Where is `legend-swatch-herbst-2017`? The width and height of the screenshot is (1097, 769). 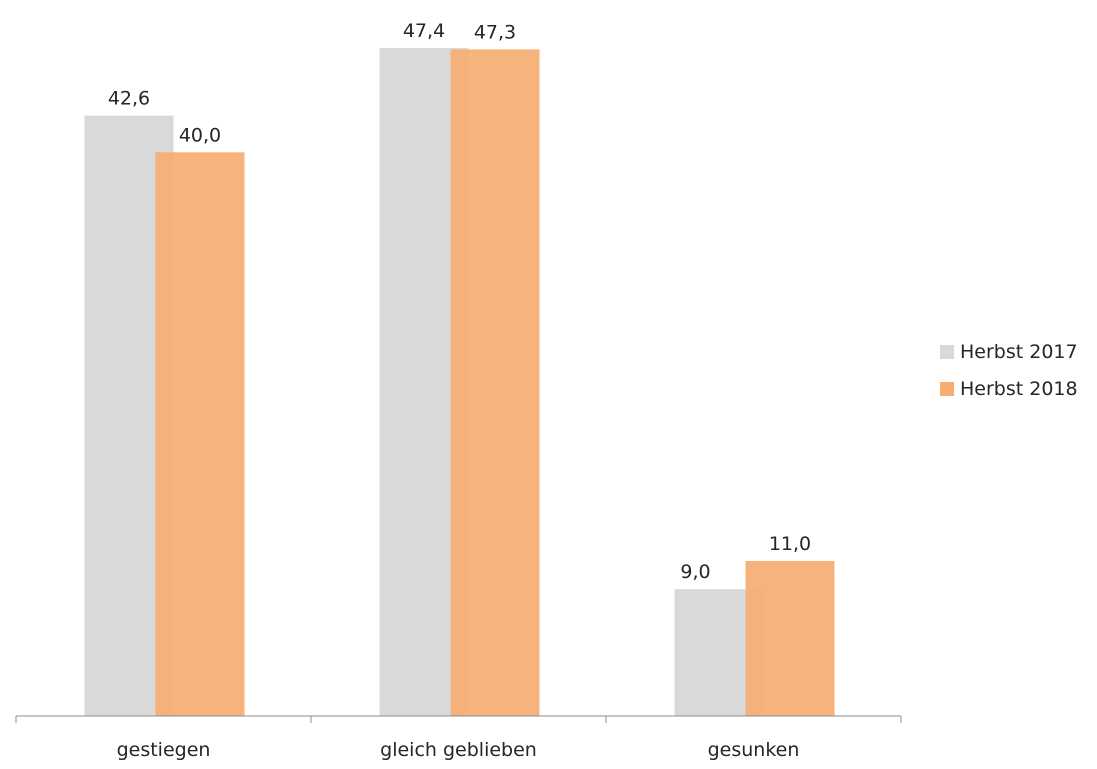 legend-swatch-herbst-2017 is located at coordinates (947, 352).